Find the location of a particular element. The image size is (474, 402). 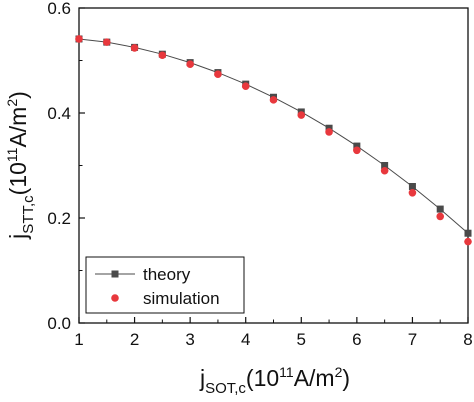

legend-theory-label: theory is located at coordinates (167, 274).